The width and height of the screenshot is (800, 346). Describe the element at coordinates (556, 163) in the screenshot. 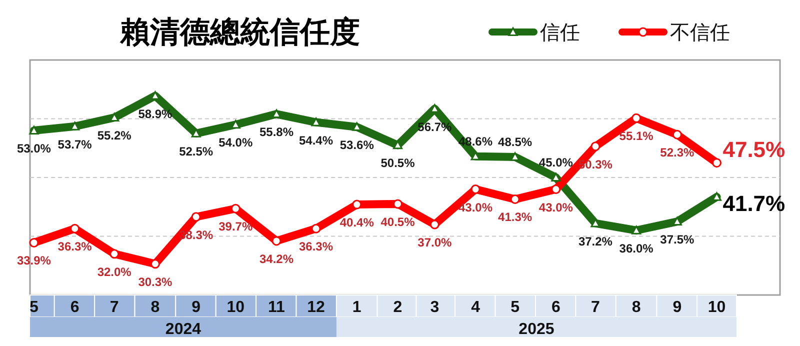

I see `data-label: 45.0%` at that location.